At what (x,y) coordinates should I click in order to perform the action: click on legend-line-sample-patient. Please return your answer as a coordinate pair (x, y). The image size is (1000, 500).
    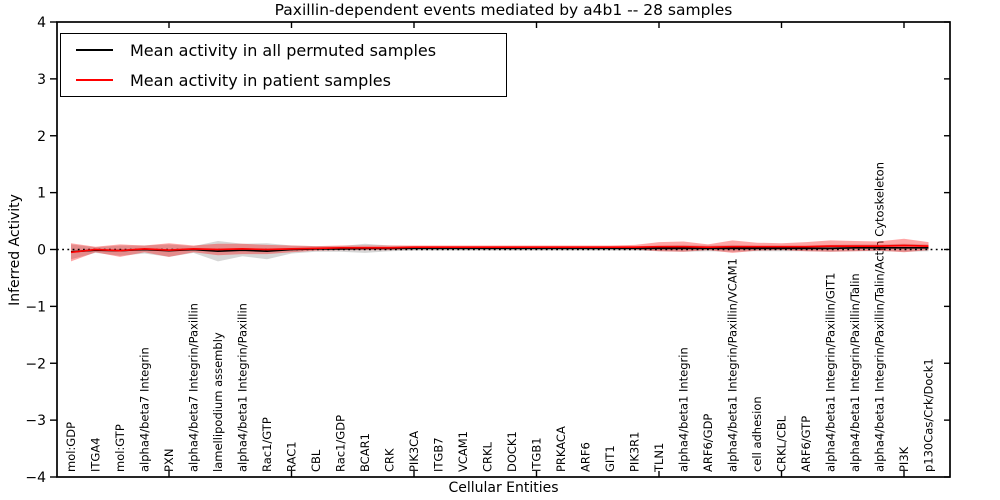
    Looking at the image, I should click on (94, 80).